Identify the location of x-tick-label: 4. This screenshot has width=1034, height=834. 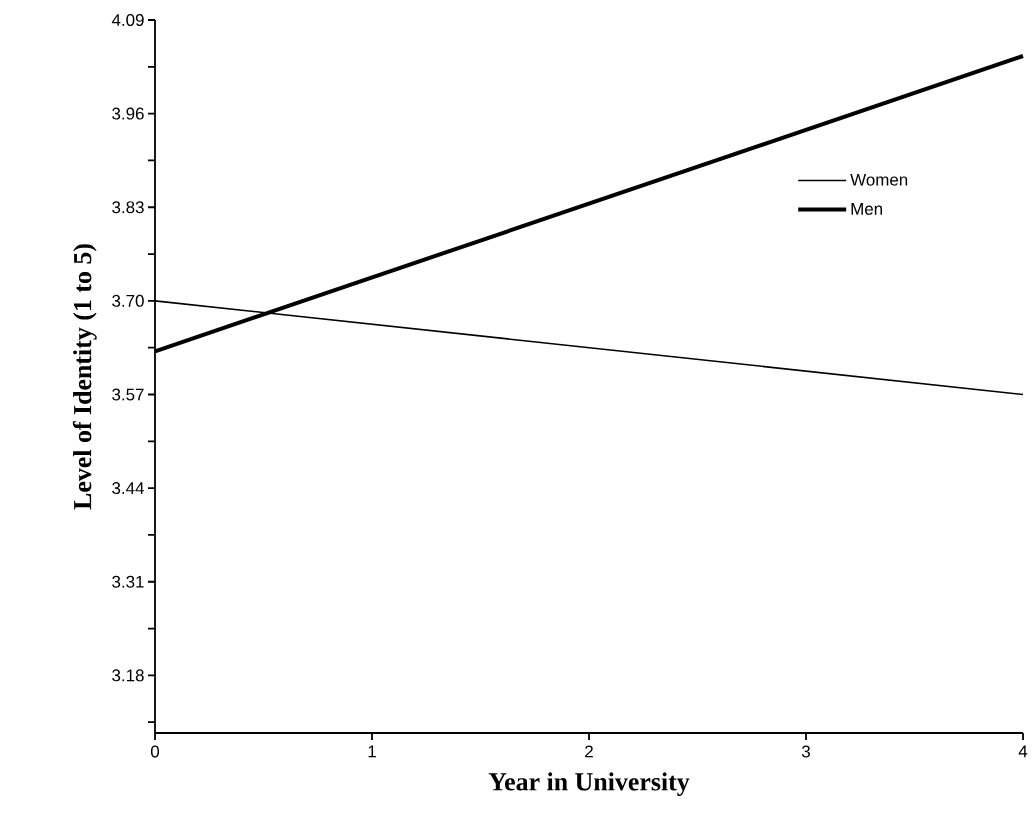
(1023, 751).